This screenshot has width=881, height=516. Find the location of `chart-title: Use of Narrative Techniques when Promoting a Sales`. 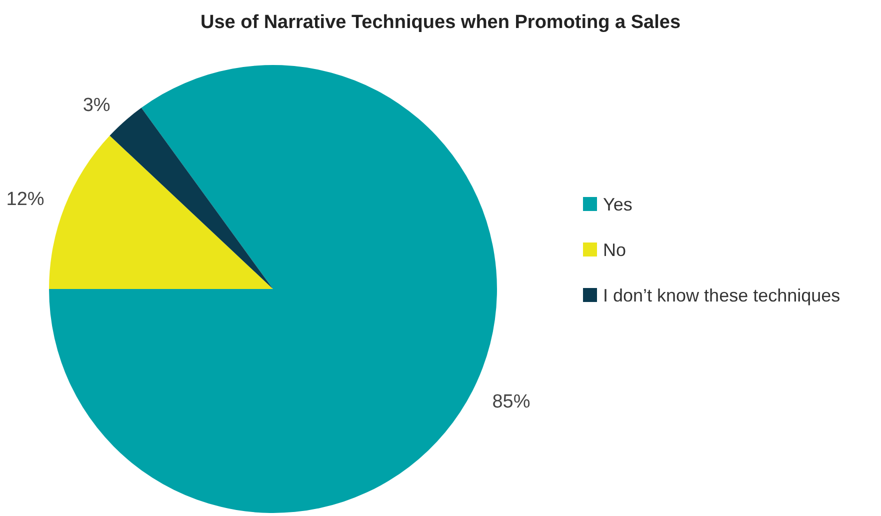

chart-title: Use of Narrative Techniques when Promoting a Sales is located at coordinates (440, 22).